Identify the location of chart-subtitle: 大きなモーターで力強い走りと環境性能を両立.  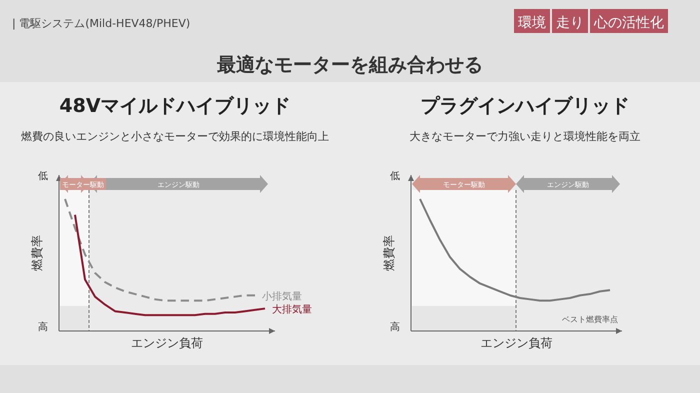
(525, 136).